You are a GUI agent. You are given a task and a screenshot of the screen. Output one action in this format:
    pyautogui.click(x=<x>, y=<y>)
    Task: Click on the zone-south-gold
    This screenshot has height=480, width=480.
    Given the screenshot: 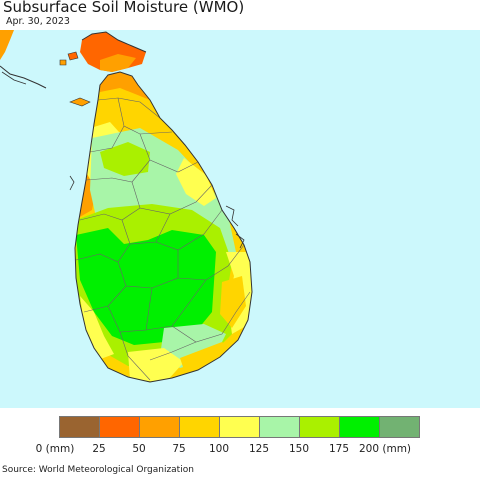 What is the action you would take?
    pyautogui.click(x=209, y=359)
    